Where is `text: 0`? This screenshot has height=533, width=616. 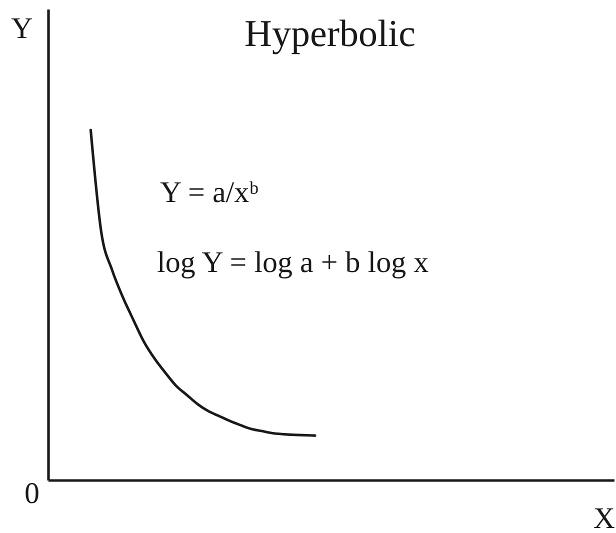
text: 0 is located at coordinates (32, 493).